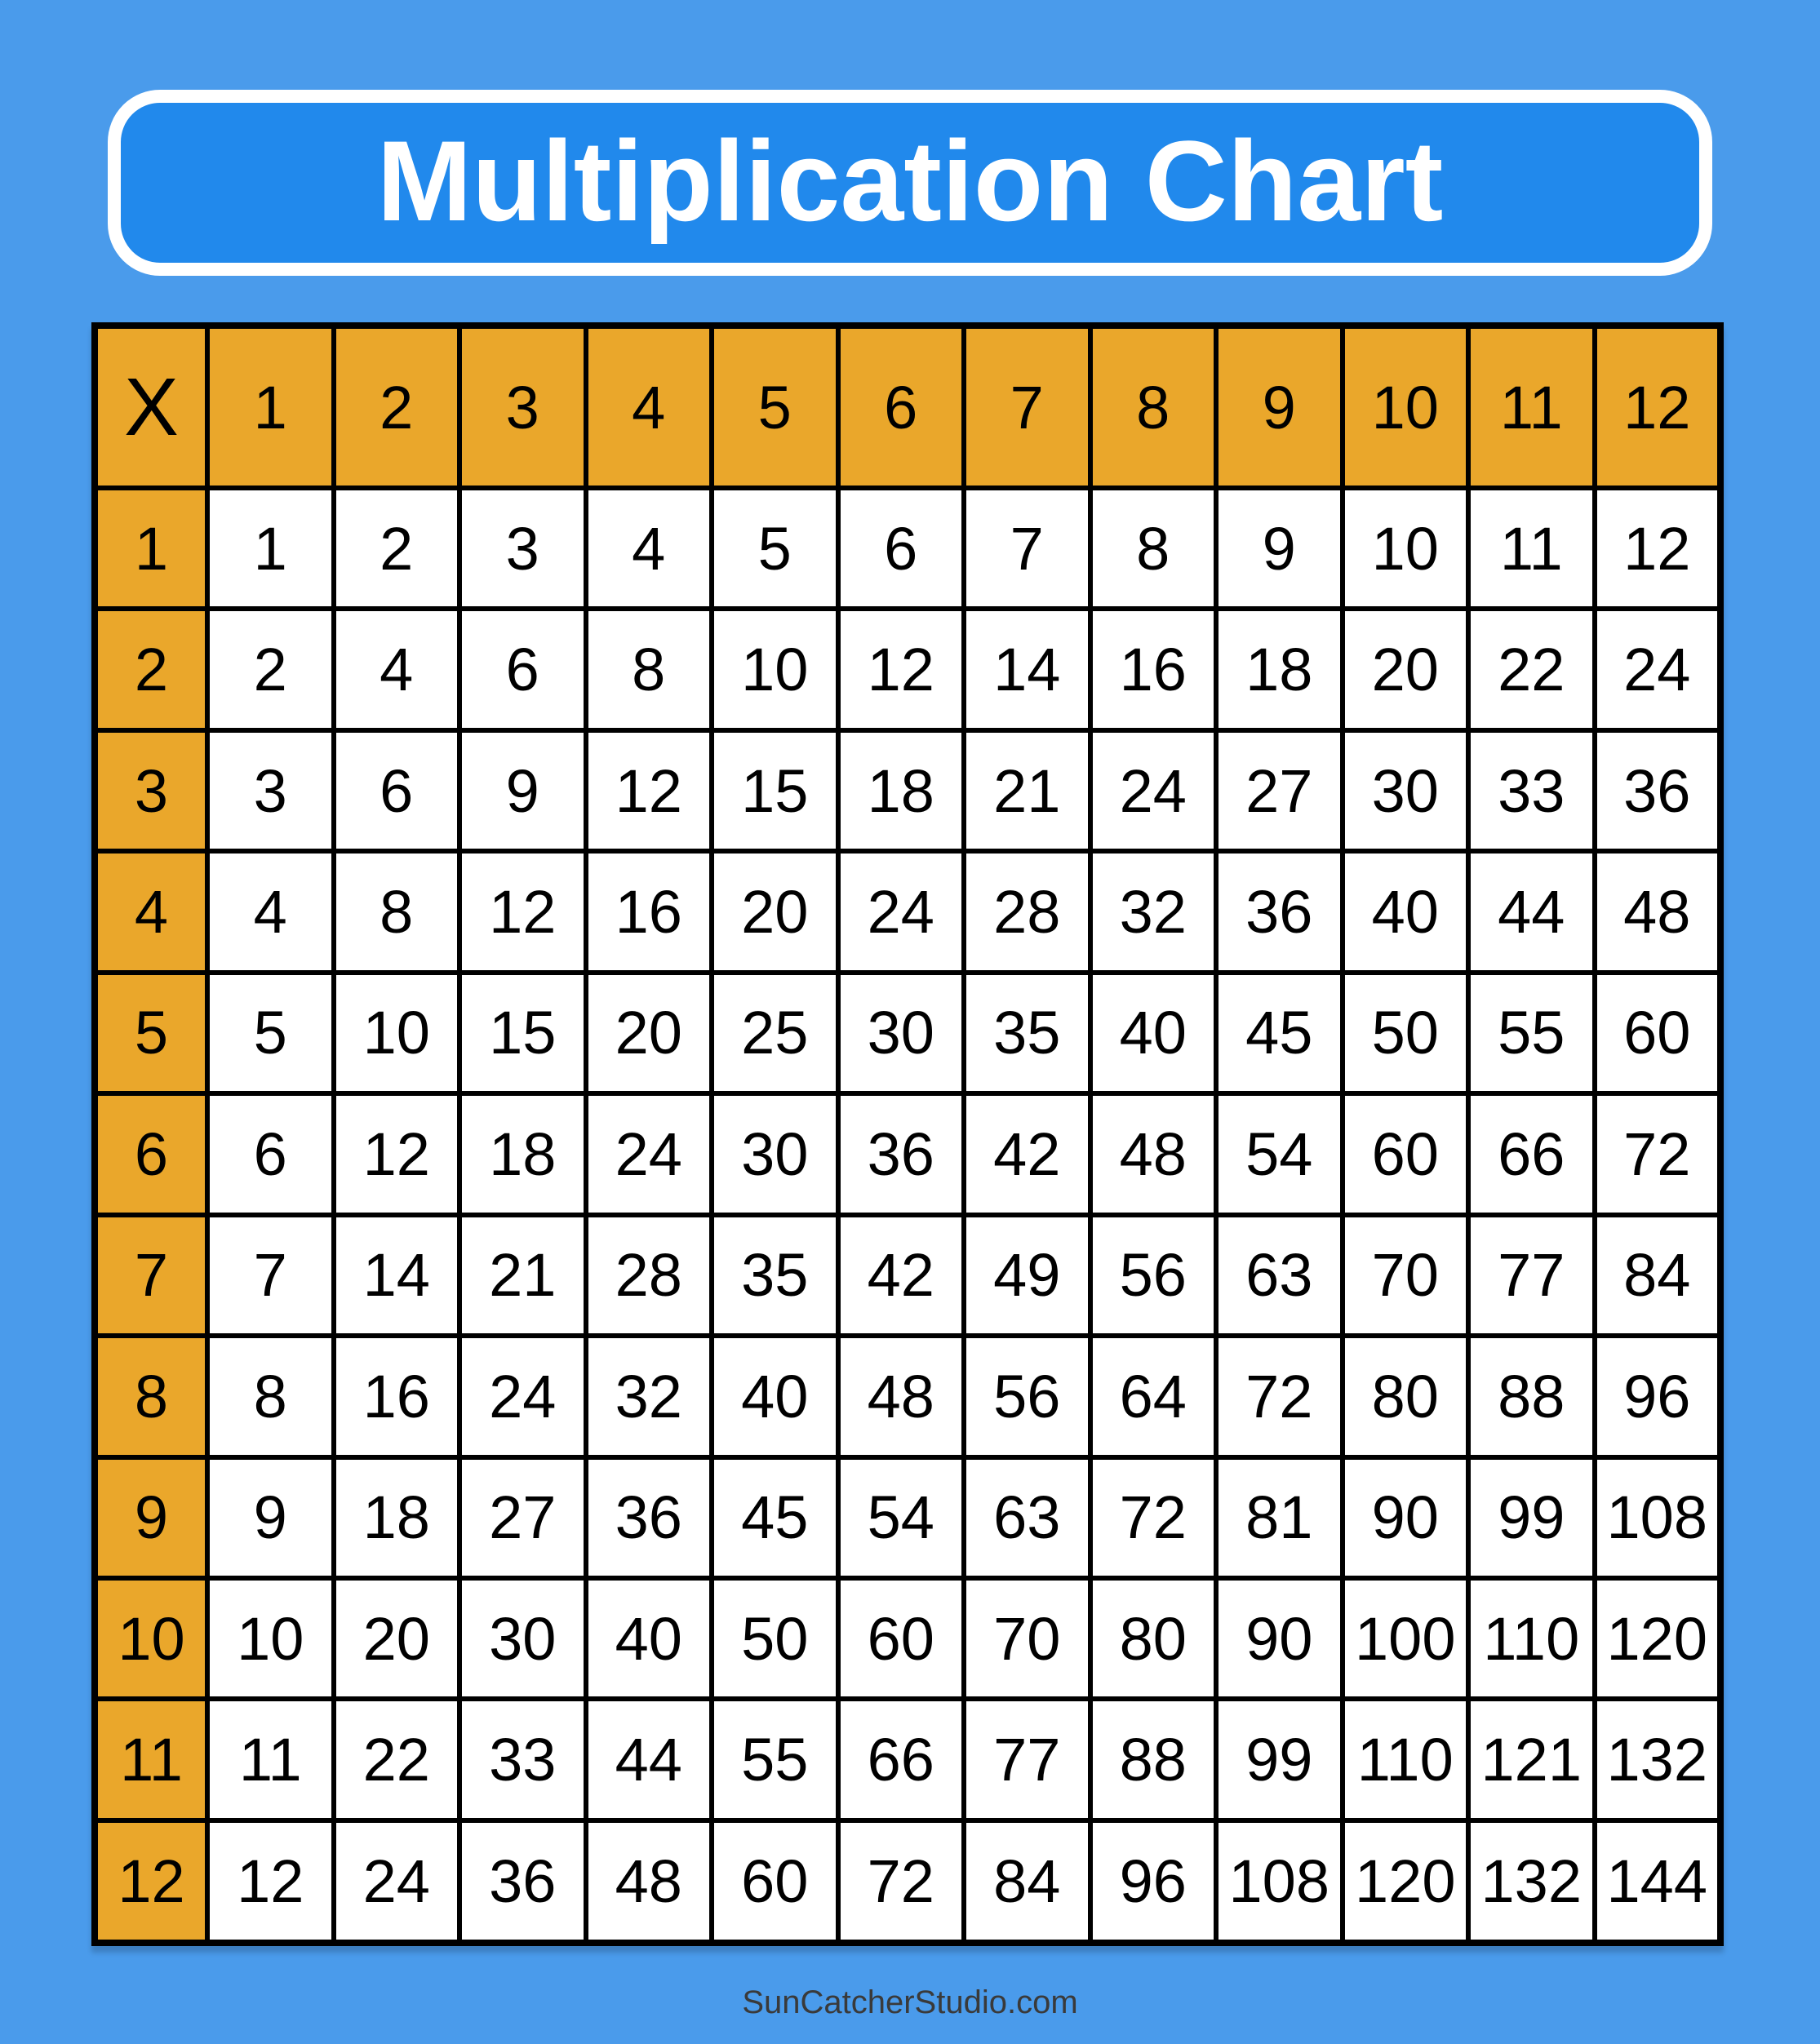 Image resolution: width=1820 pixels, height=2044 pixels. Describe the element at coordinates (151, 1033) in the screenshot. I see `row-header-cell: 5` at that location.